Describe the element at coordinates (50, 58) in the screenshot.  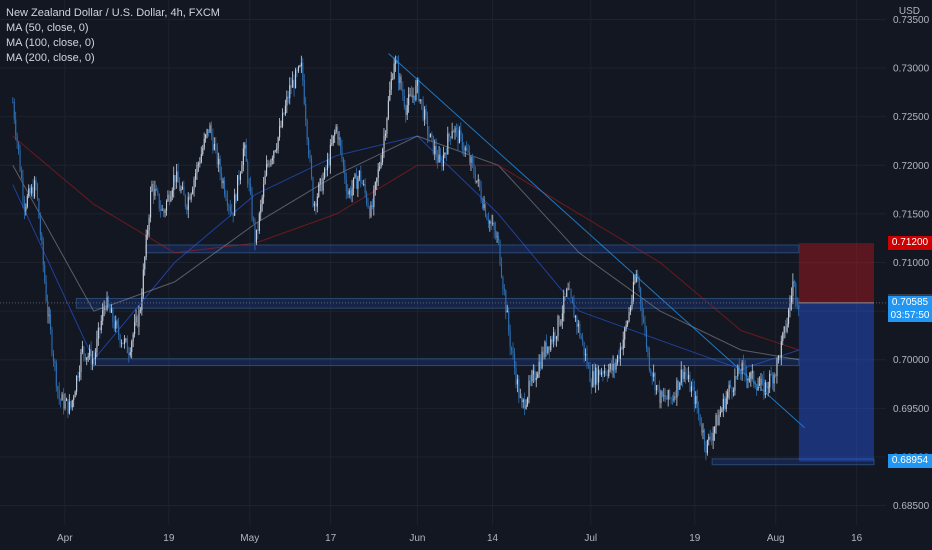
I see `indicator-ma200: MA (200, close, 0)` at that location.